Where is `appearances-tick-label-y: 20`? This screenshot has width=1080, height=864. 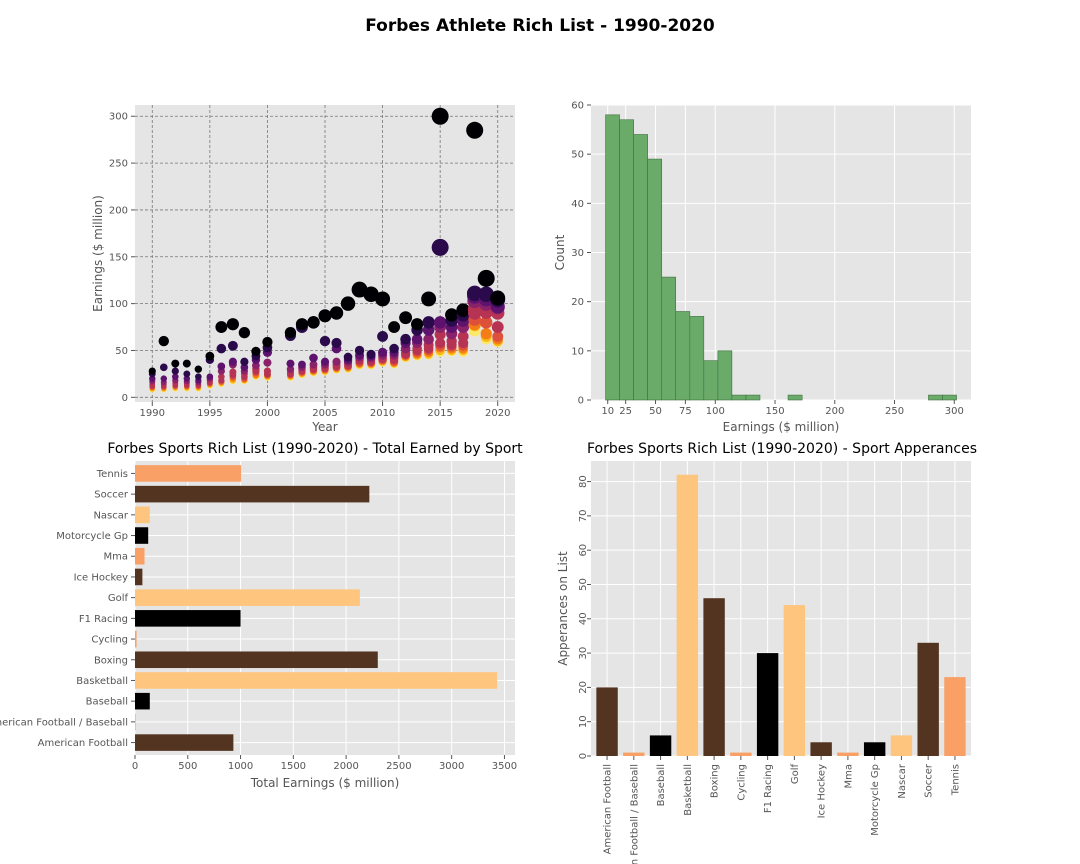 appearances-tick-label-y: 20 is located at coordinates (583, 687).